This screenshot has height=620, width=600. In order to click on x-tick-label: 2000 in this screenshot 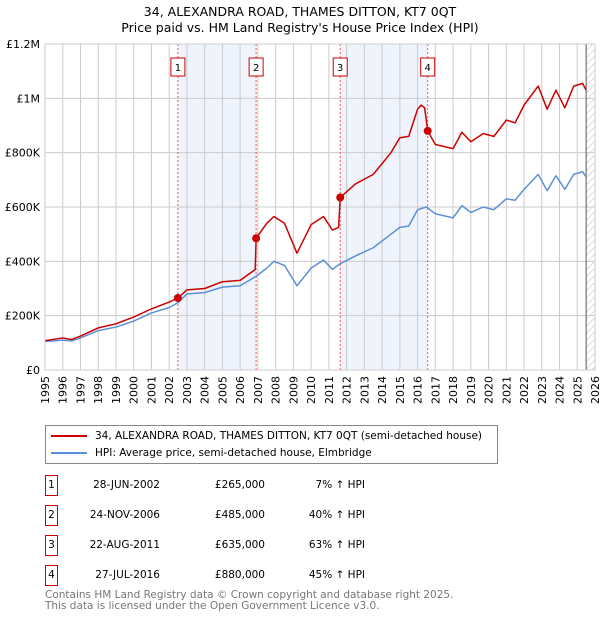, I will do `click(134, 390)`.